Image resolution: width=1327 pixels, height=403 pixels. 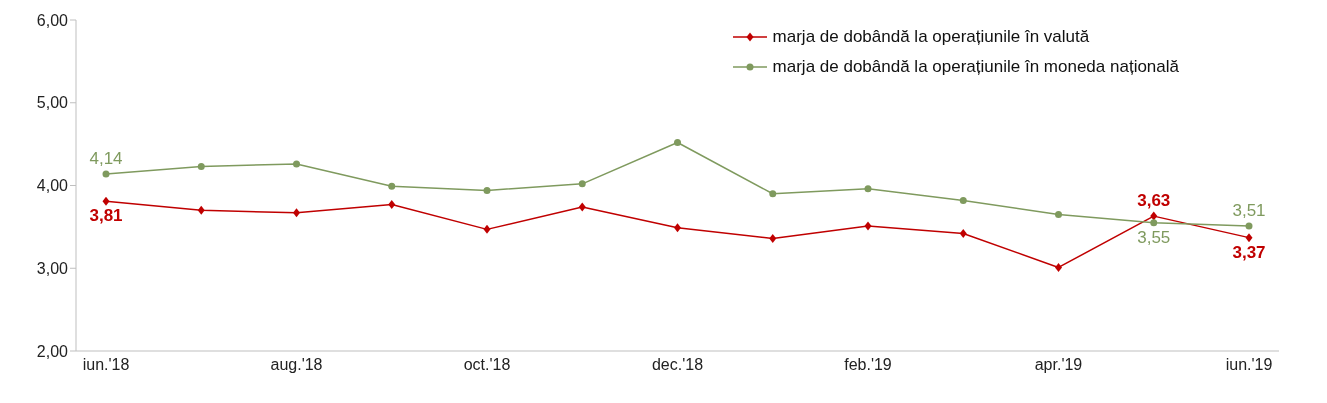 What do you see at coordinates (931, 37) in the screenshot?
I see `legend-label: marja de dobândă la operațiunile în valută` at bounding box center [931, 37].